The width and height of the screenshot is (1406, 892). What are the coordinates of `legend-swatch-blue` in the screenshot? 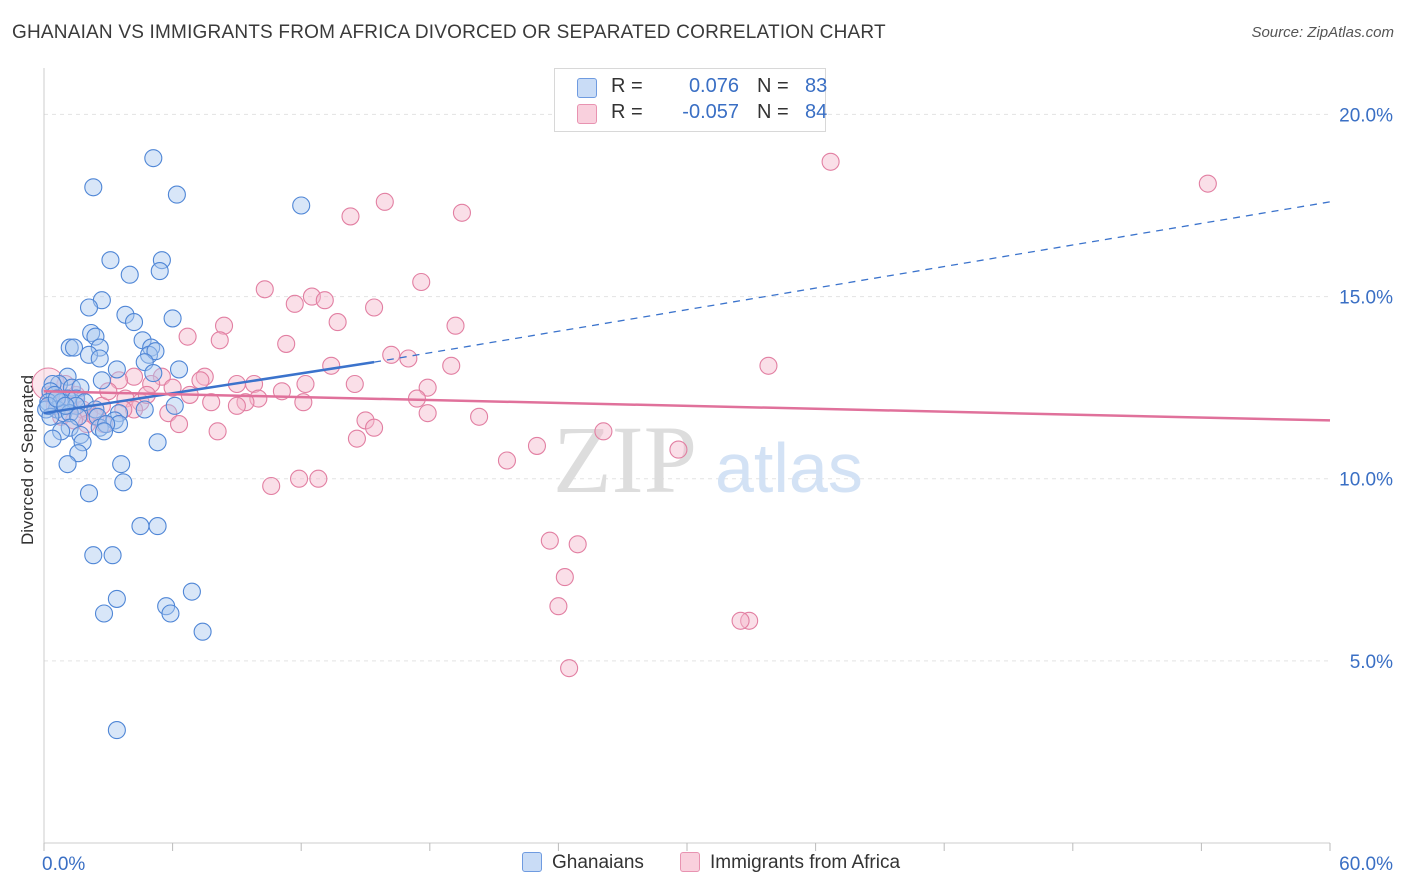 It's located at (587, 88).